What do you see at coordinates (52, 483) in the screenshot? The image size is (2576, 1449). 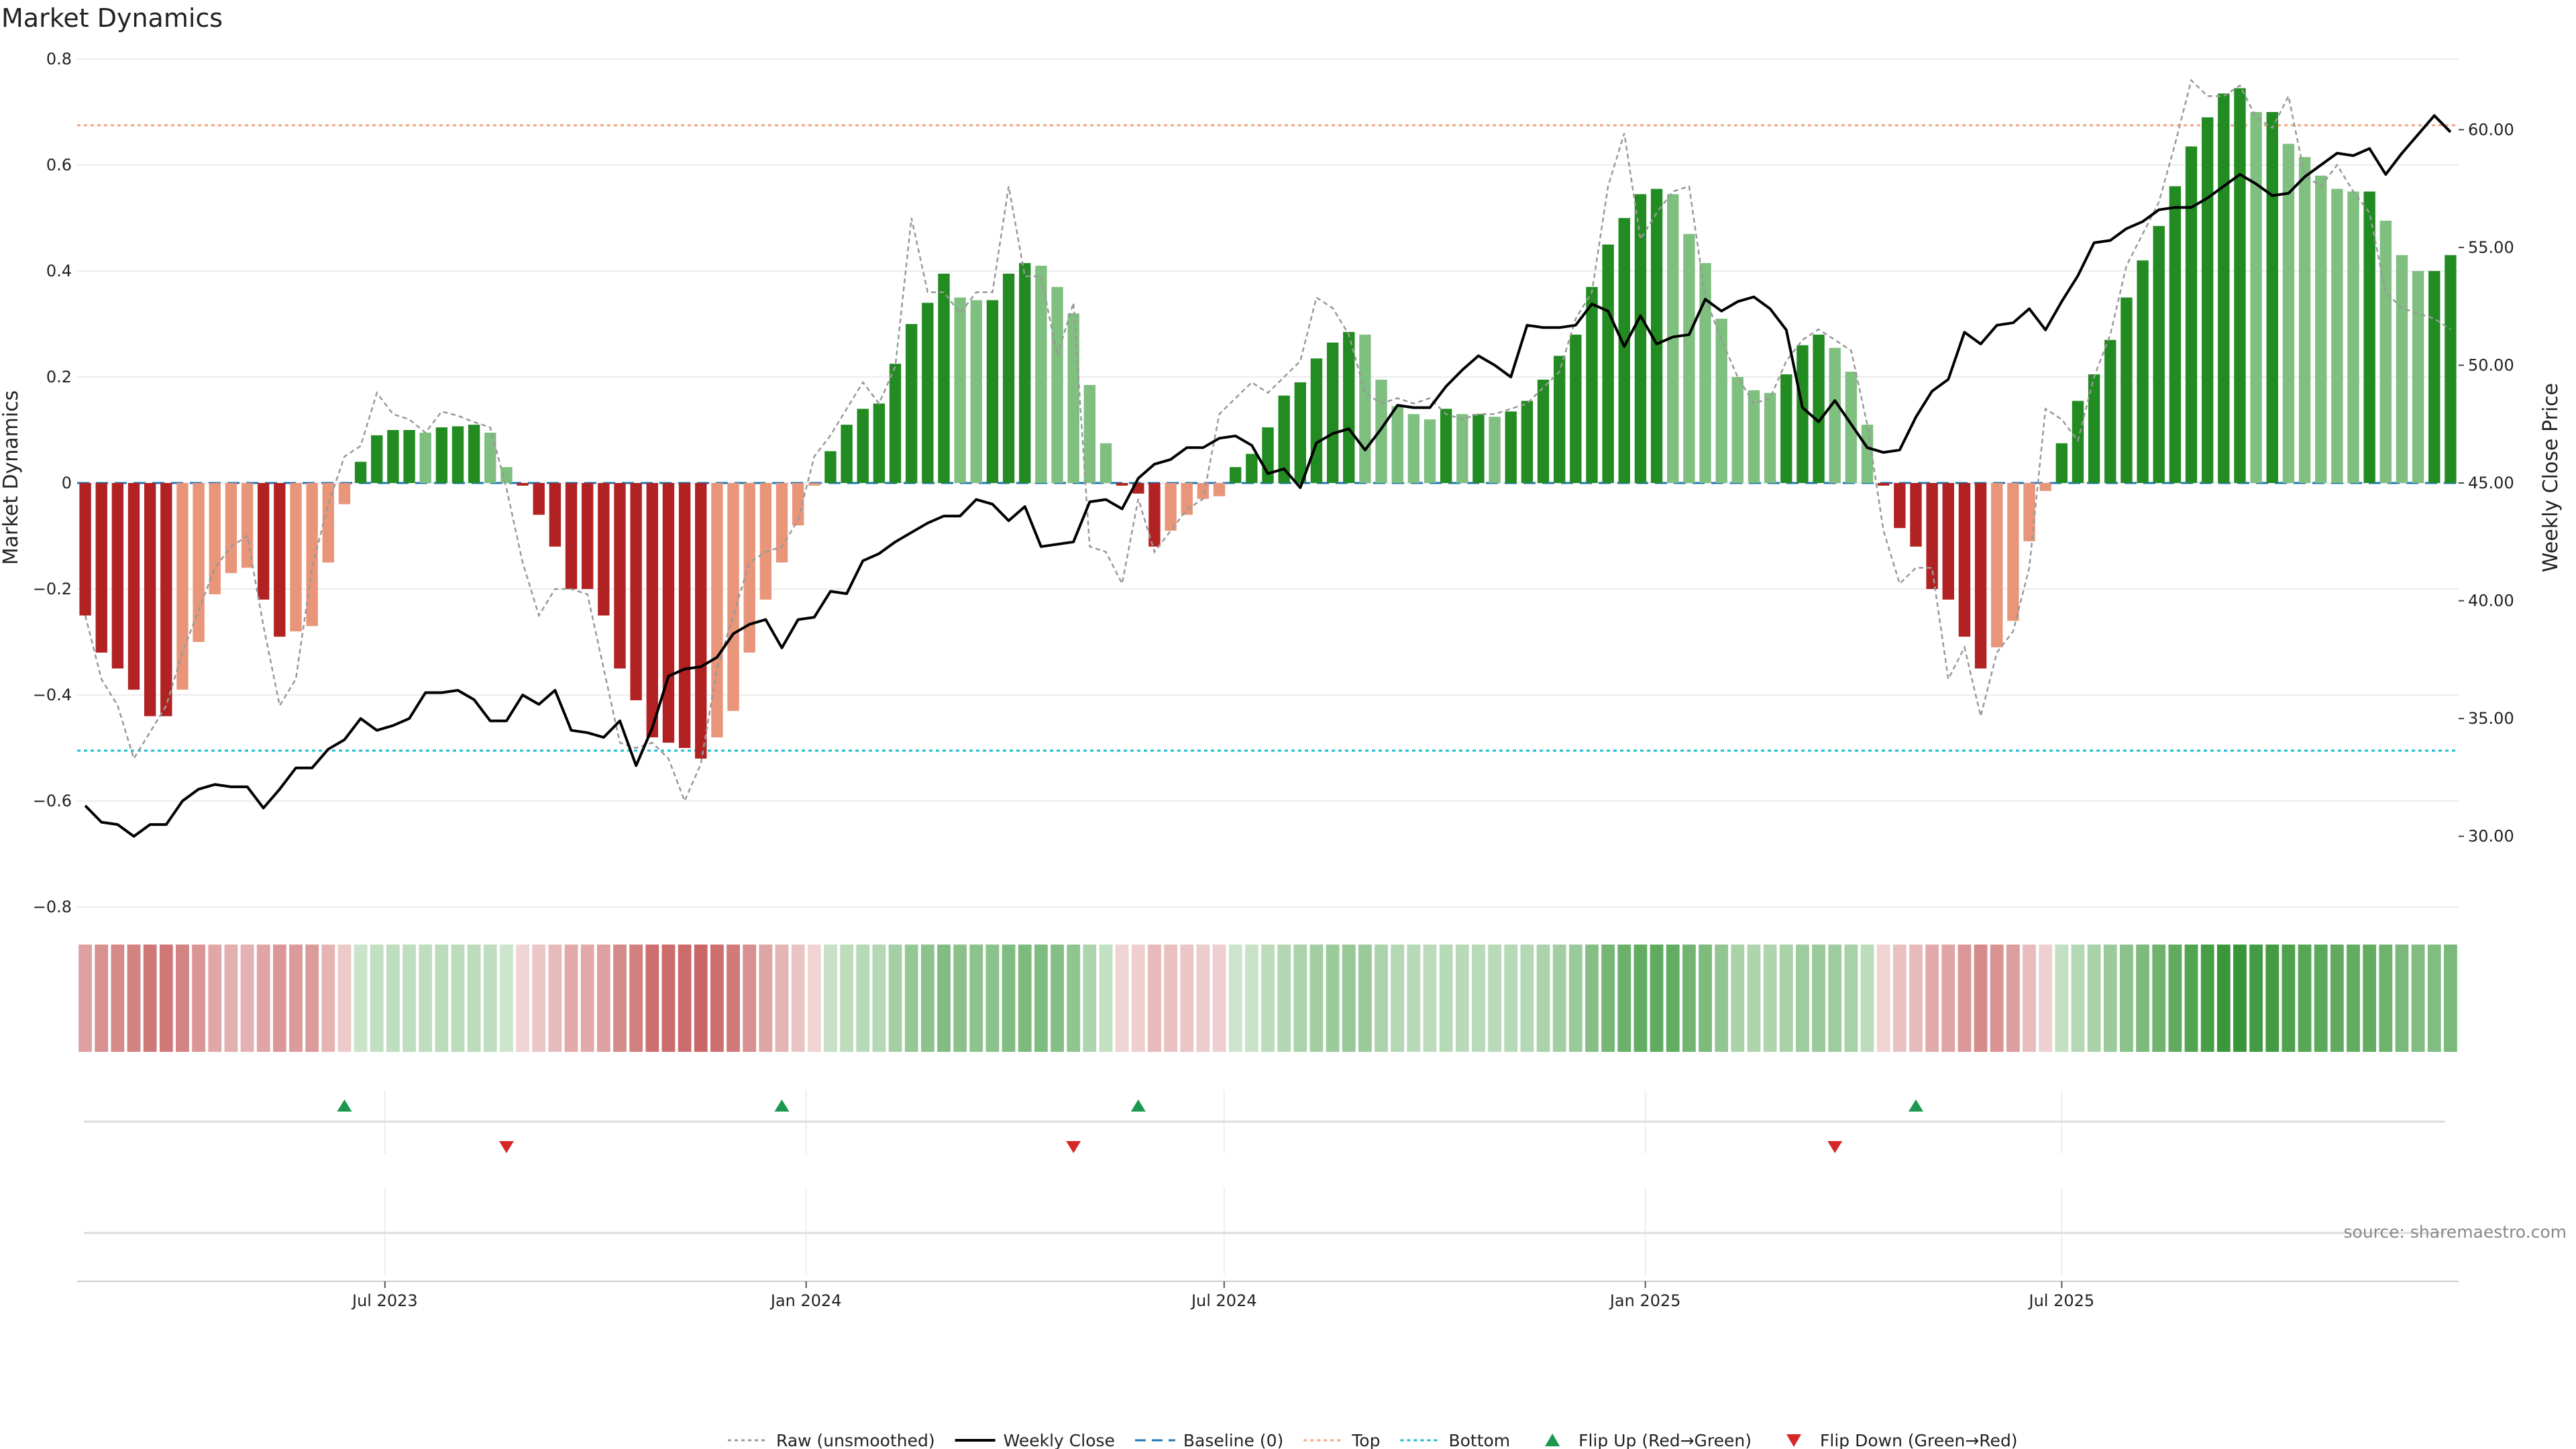 I see `left-axis: 0.8 0.6 0.4 0.2 0 −0.2 −0.4 −0.6 −0.8` at bounding box center [52, 483].